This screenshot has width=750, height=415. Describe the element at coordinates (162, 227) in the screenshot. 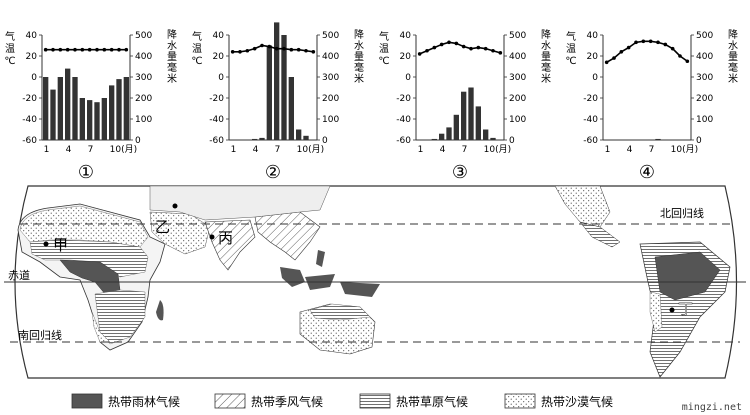

I see `place-yi-label: 乙` at that location.